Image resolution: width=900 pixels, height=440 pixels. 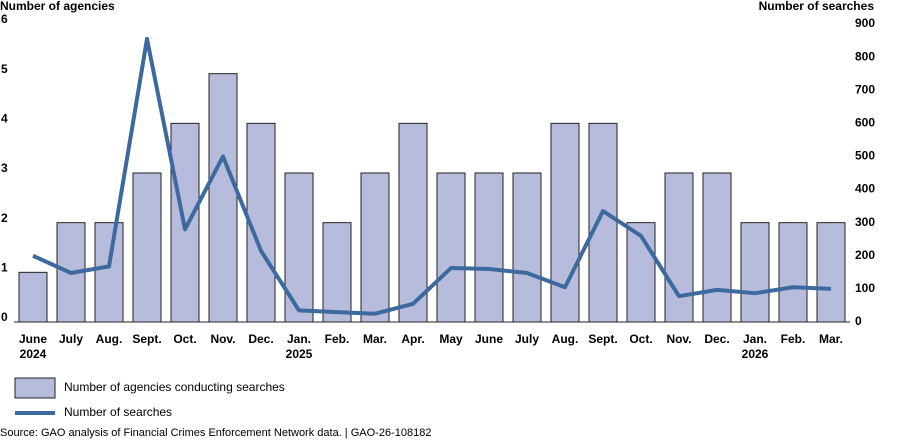 What do you see at coordinates (865, 89) in the screenshot?
I see `y2-tick-label: 700` at bounding box center [865, 89].